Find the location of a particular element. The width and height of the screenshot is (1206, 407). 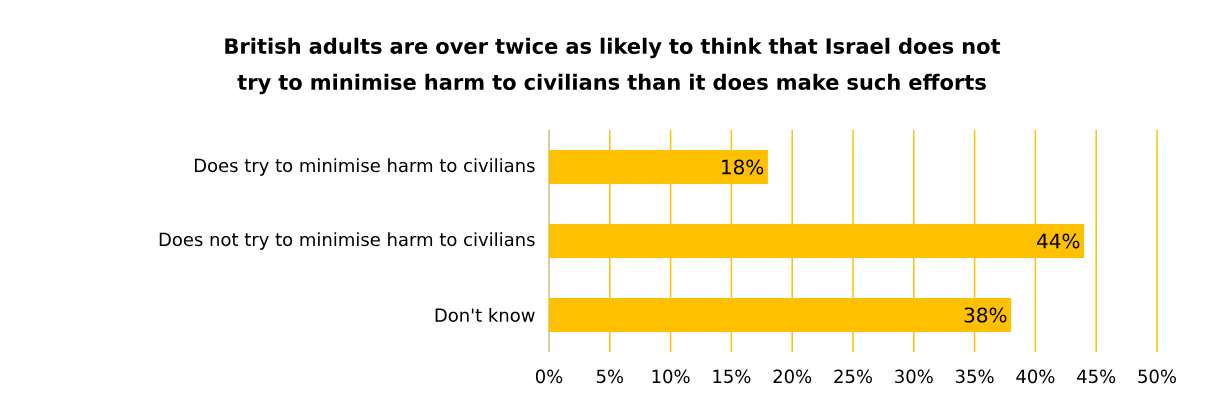

x-tick-label: 20% is located at coordinates (792, 376).